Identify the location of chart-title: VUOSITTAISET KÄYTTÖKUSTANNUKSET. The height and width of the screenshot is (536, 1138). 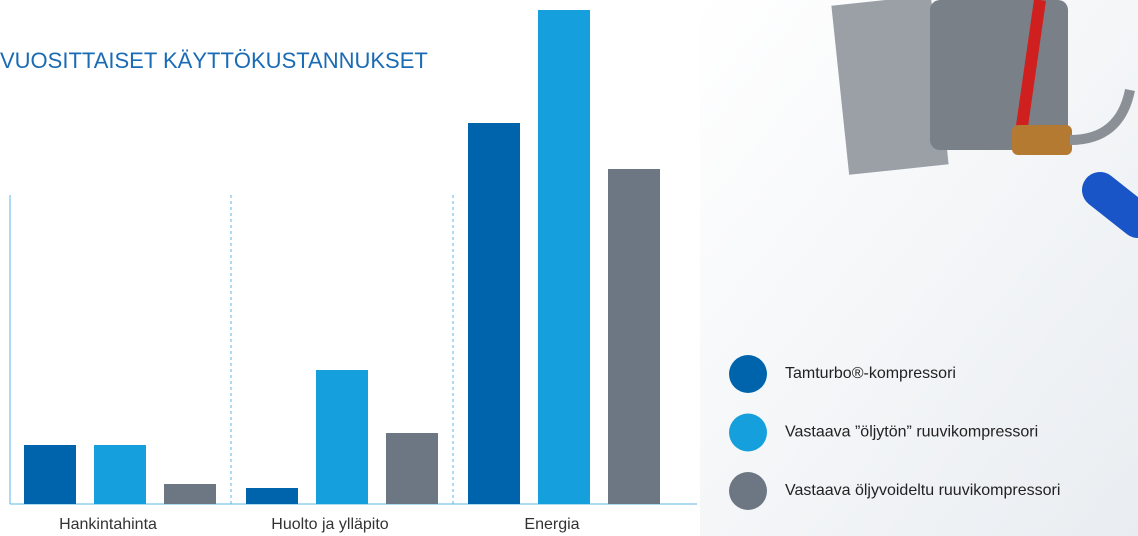
(214, 60).